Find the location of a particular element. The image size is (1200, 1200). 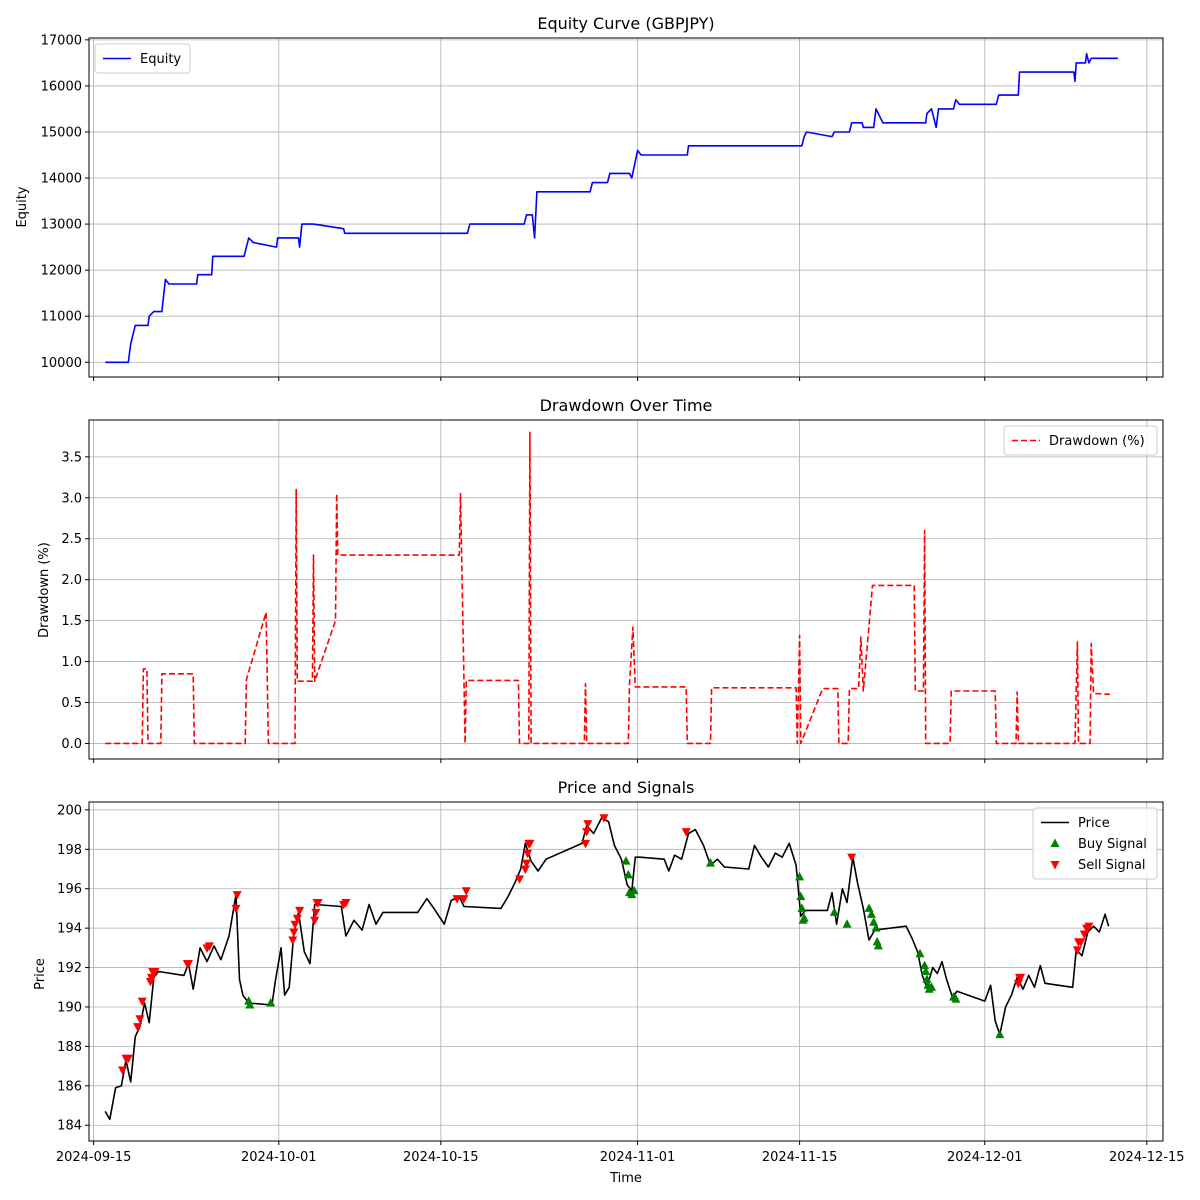

y-tick-label: 16000 is located at coordinates (61, 86).